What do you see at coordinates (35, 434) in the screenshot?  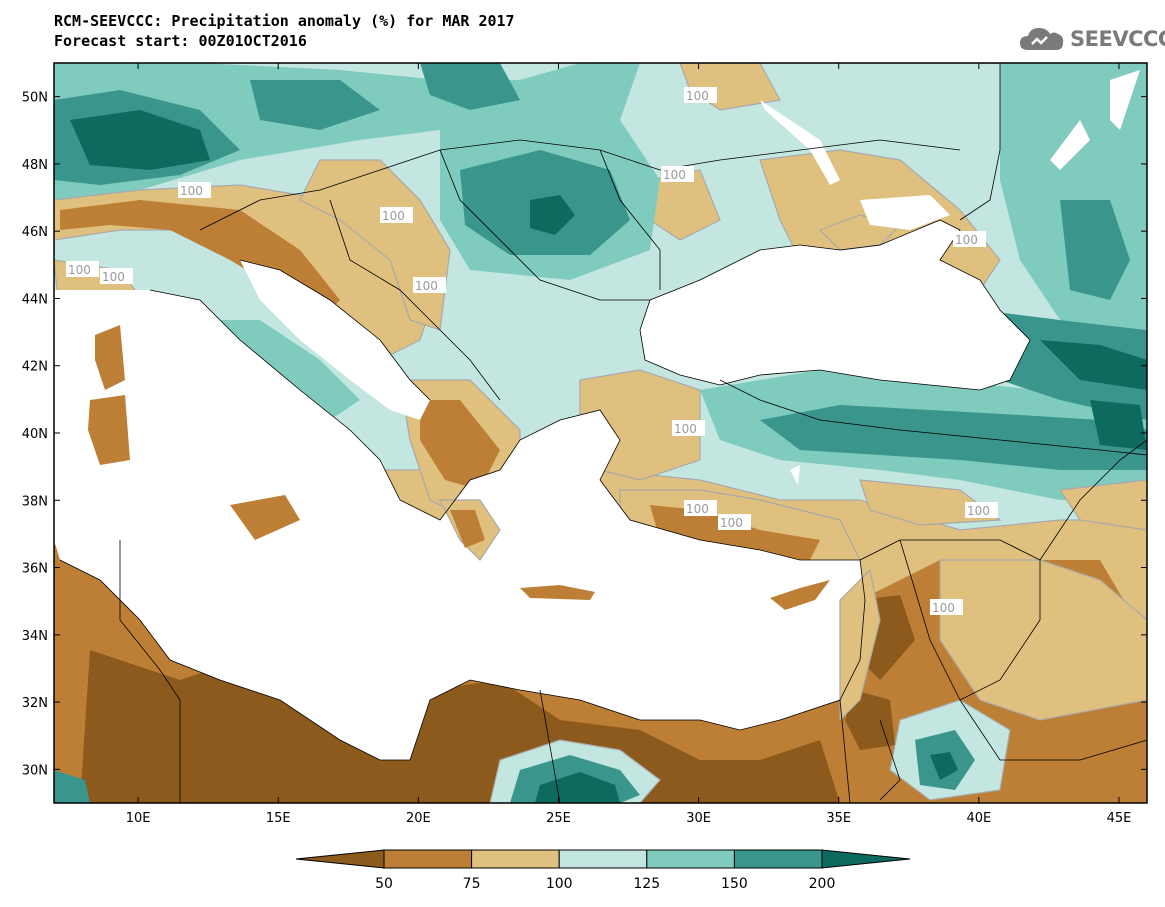 I see `y-tick-label: 40N` at bounding box center [35, 434].